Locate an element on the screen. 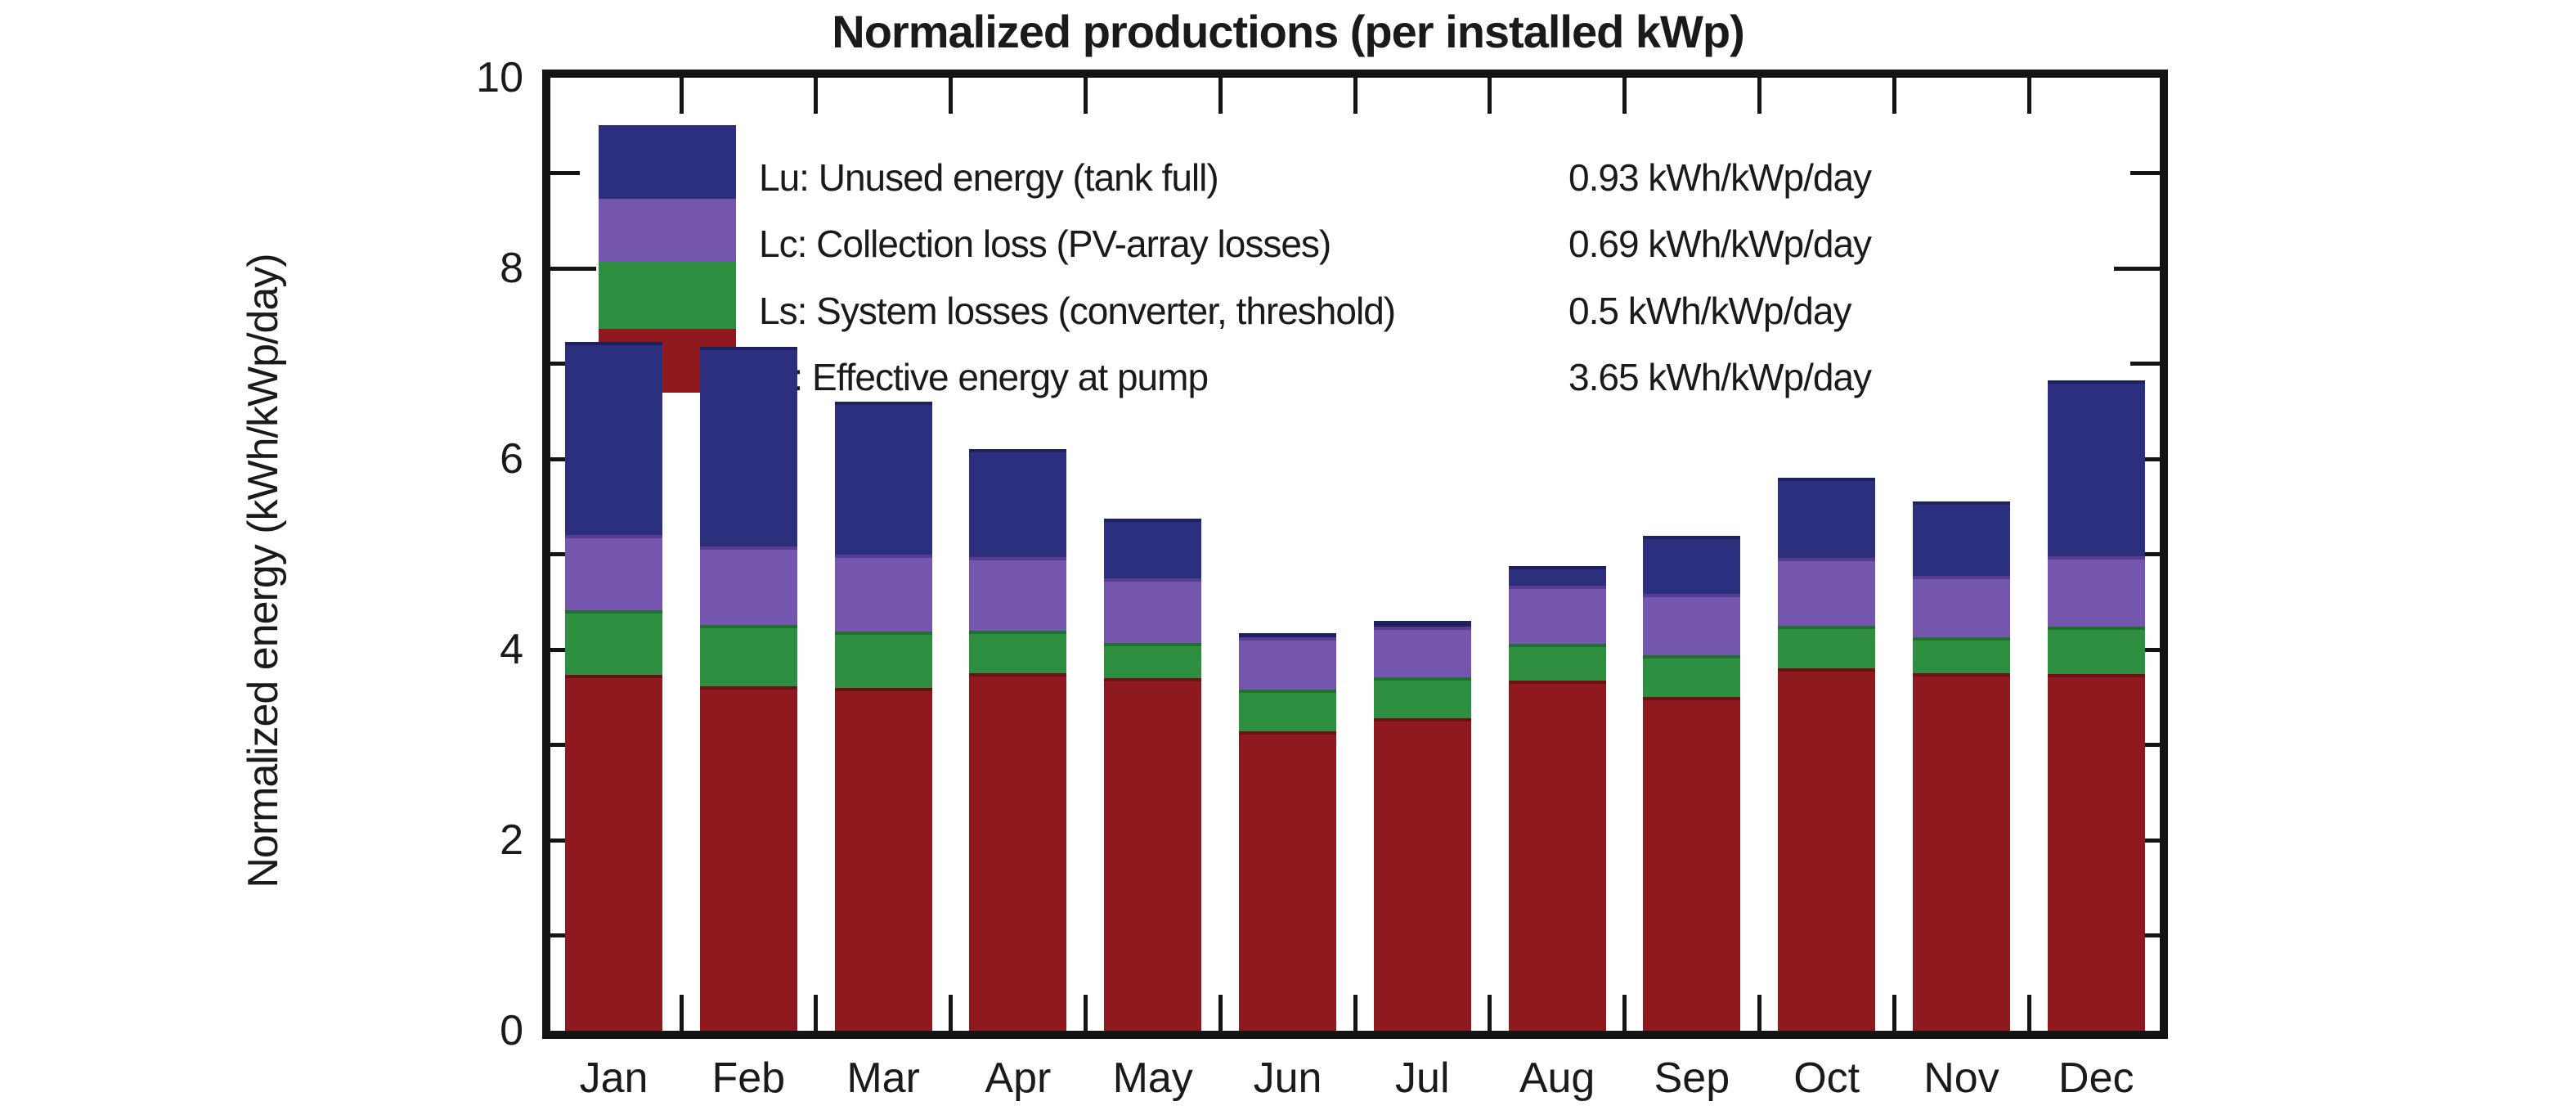 This screenshot has width=2576, height=1106. bar-oct is located at coordinates (1827, 554).